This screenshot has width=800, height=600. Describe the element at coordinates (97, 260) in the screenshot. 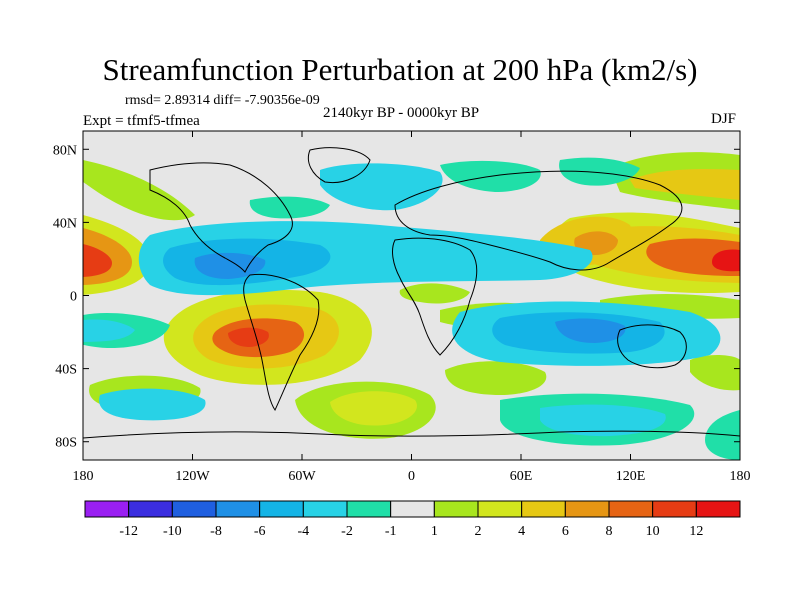

I see `north-pacific-high-peak` at that location.